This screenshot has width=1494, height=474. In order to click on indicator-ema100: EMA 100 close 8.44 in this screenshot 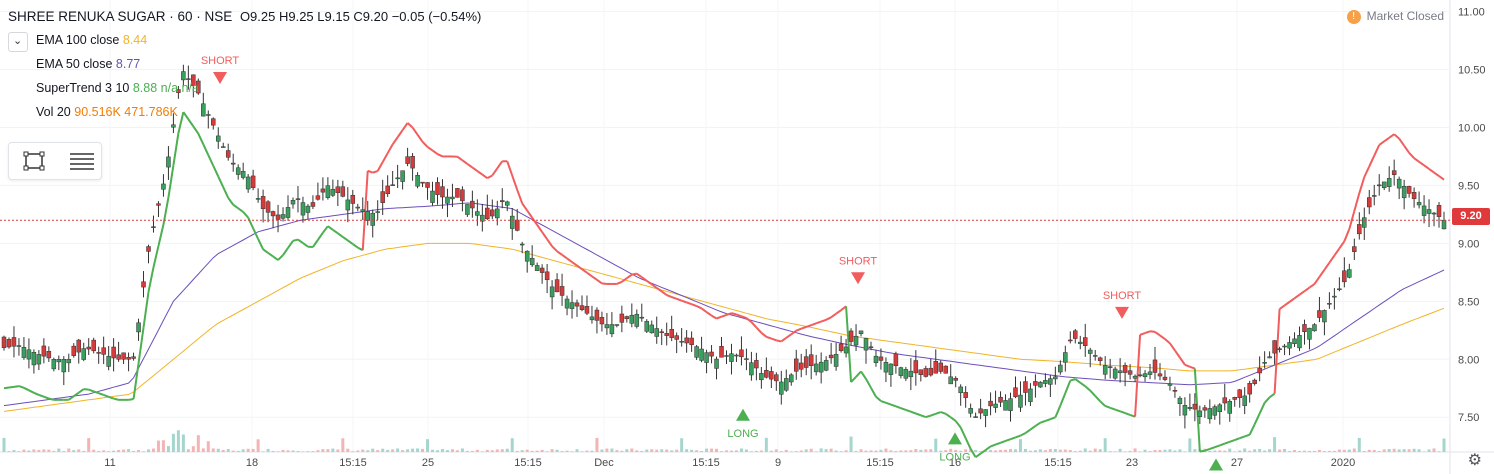, I will do `click(92, 40)`.